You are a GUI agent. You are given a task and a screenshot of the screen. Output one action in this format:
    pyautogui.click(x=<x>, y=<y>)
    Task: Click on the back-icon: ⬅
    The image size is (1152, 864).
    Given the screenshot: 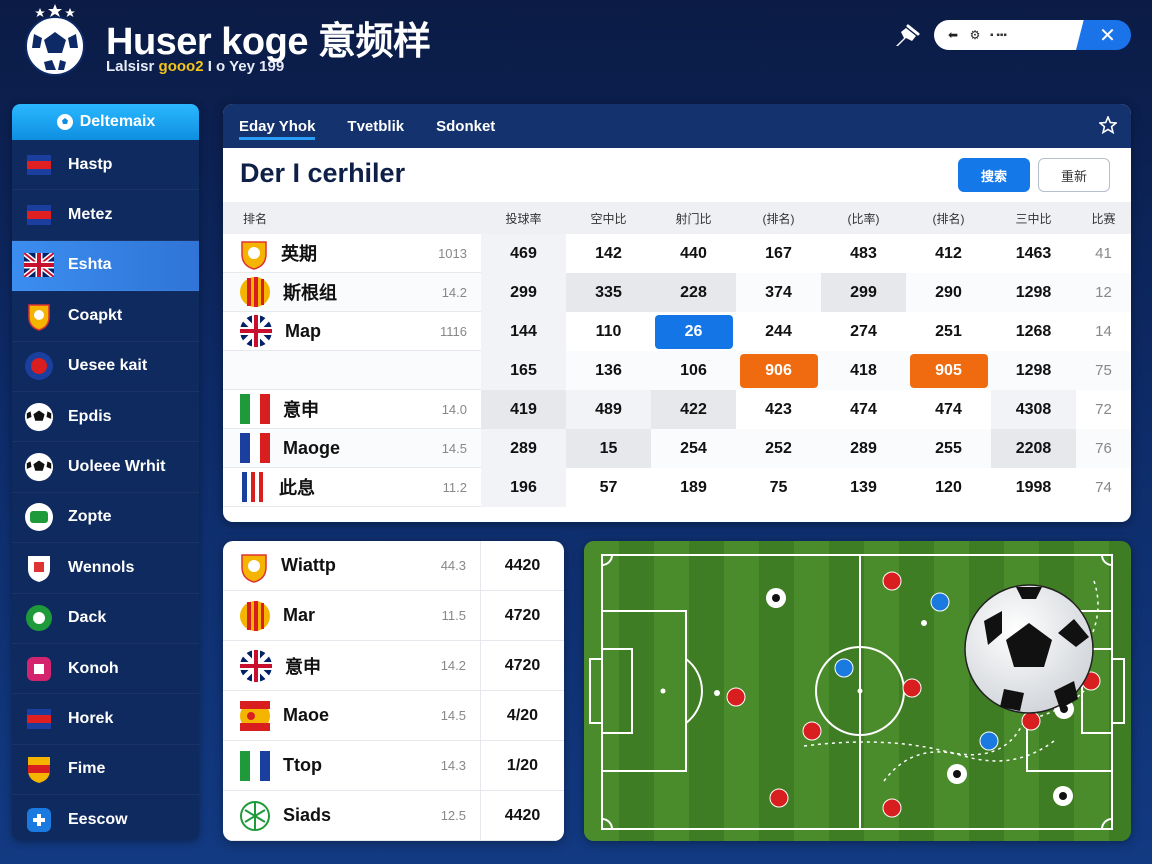 What is the action you would take?
    pyautogui.click(x=953, y=35)
    